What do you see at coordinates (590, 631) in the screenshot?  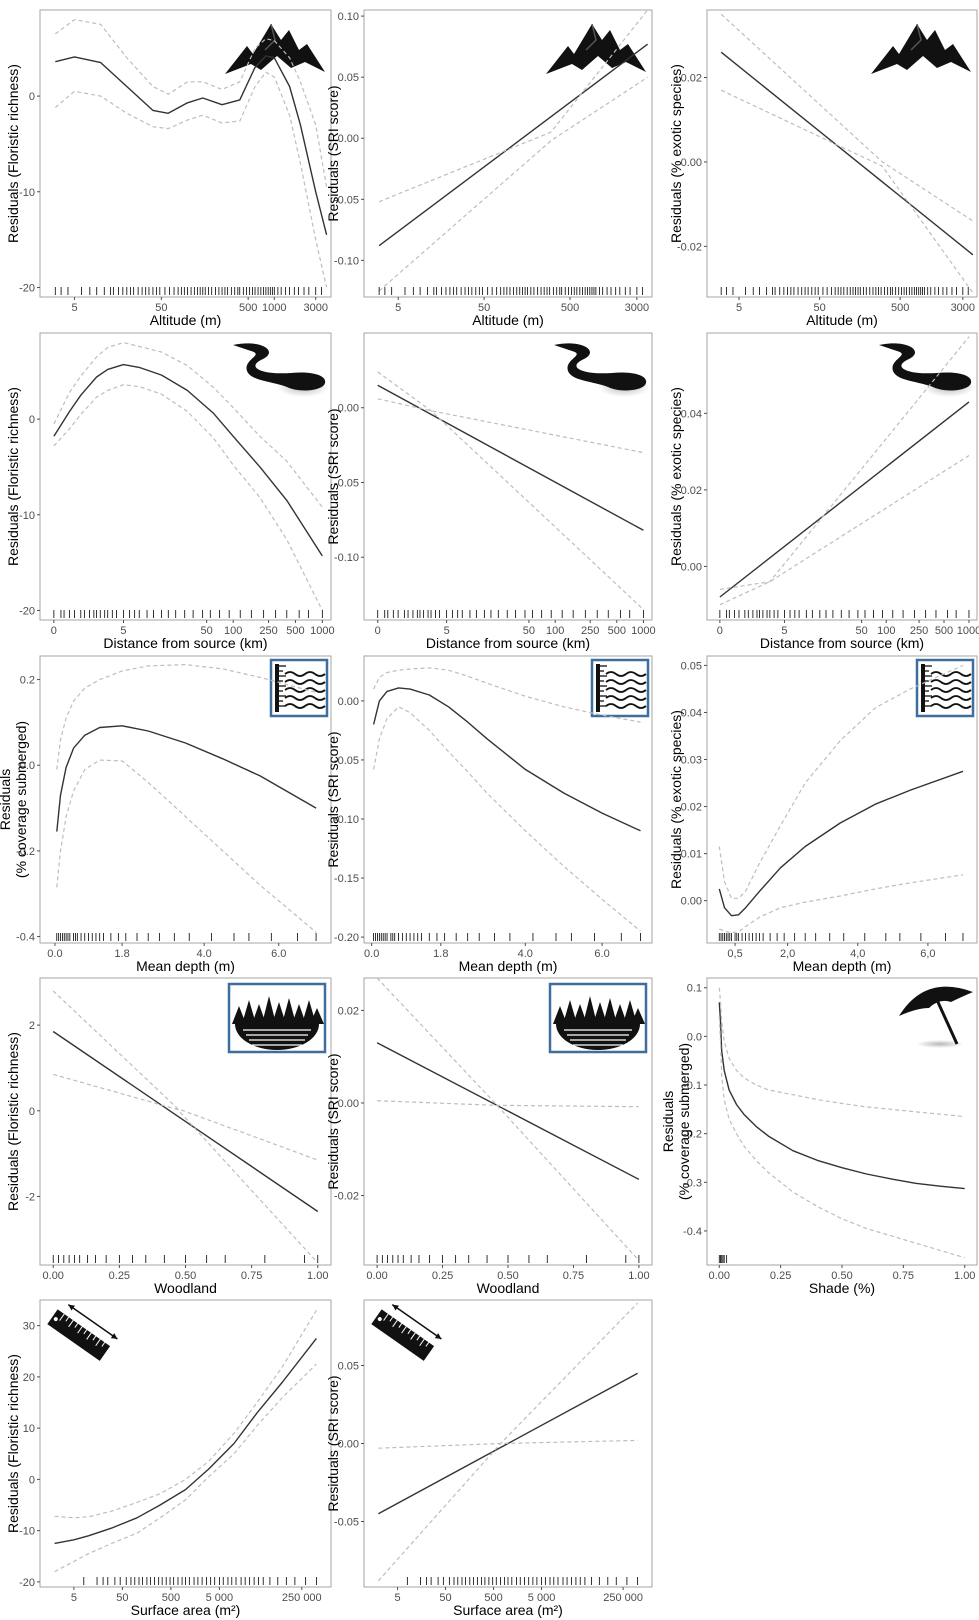 I see `x-tick-label: 250` at bounding box center [590, 631].